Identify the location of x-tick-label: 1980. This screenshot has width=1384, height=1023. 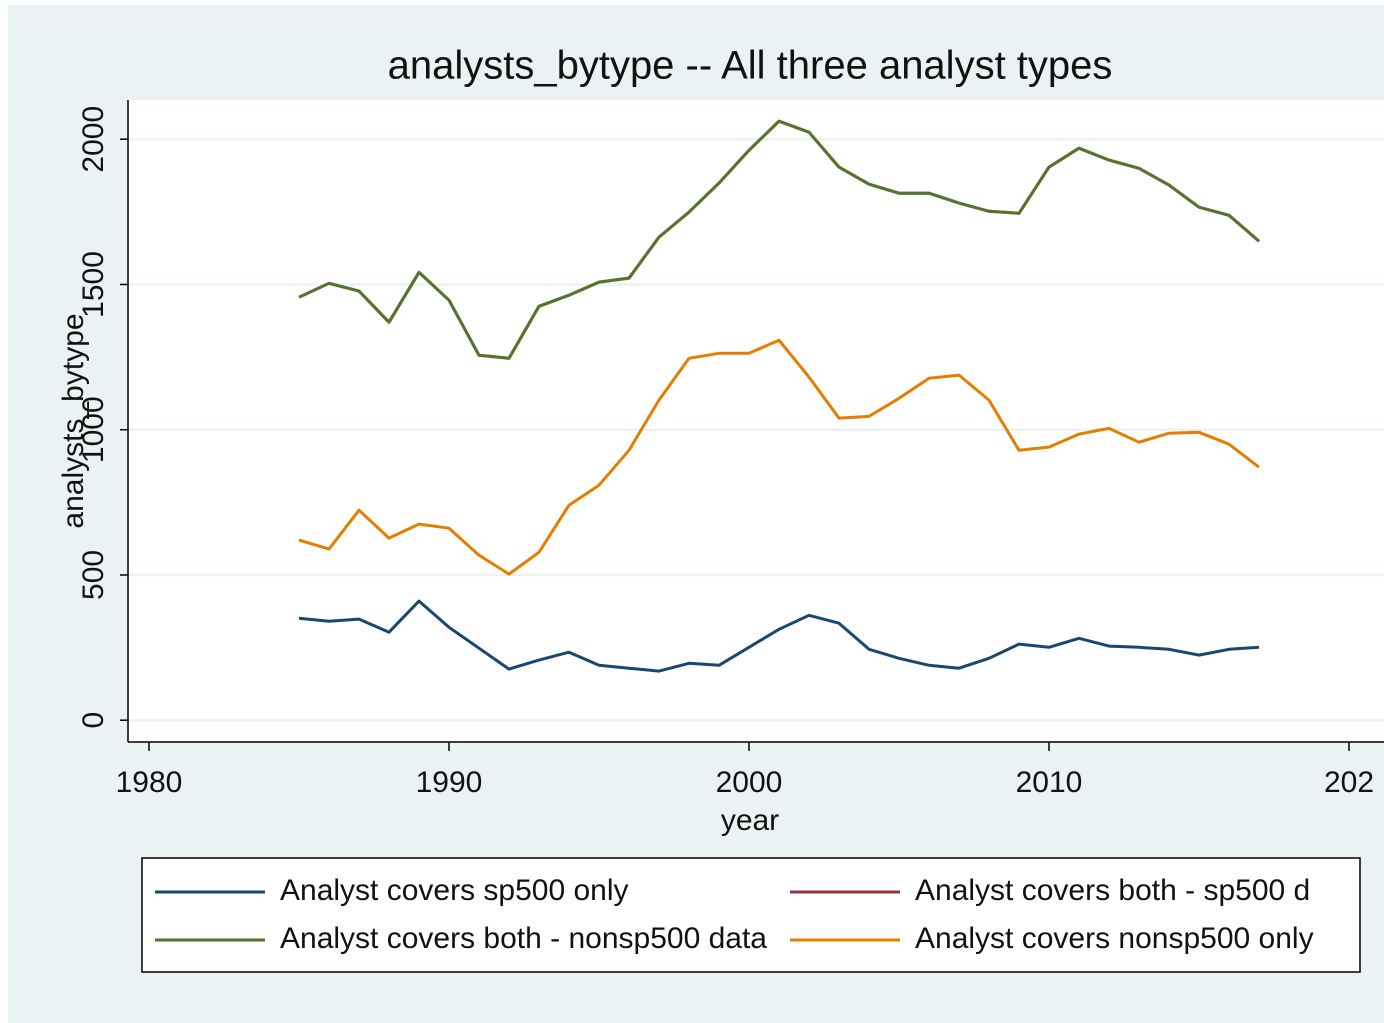
(149, 782).